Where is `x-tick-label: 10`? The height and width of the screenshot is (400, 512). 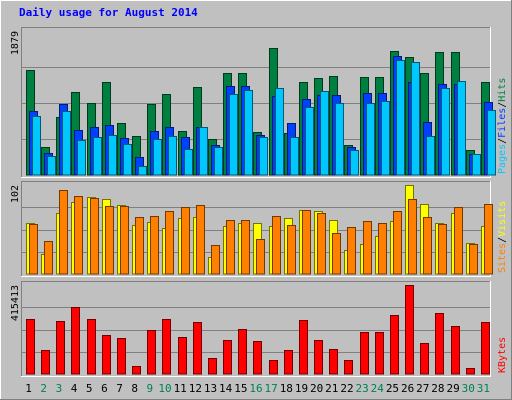 x-tick-label: 10 is located at coordinates (164, 388).